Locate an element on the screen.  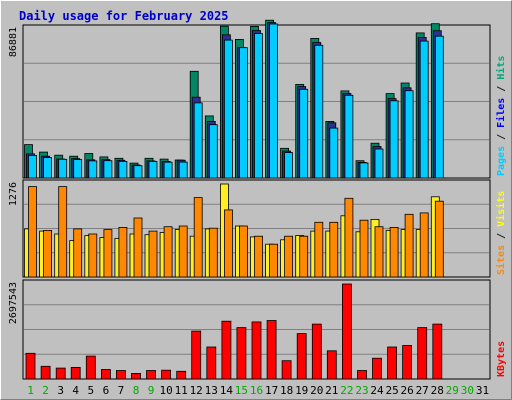
y-axis-max-label-sites-visits: 1276 is located at coordinates (13, 194).